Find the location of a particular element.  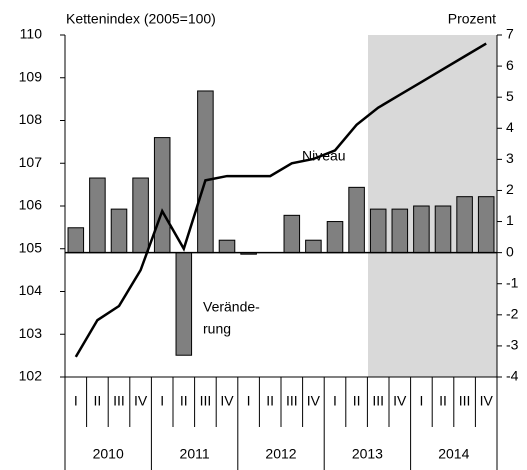

y-tick-label: 102 is located at coordinates (31, 376).